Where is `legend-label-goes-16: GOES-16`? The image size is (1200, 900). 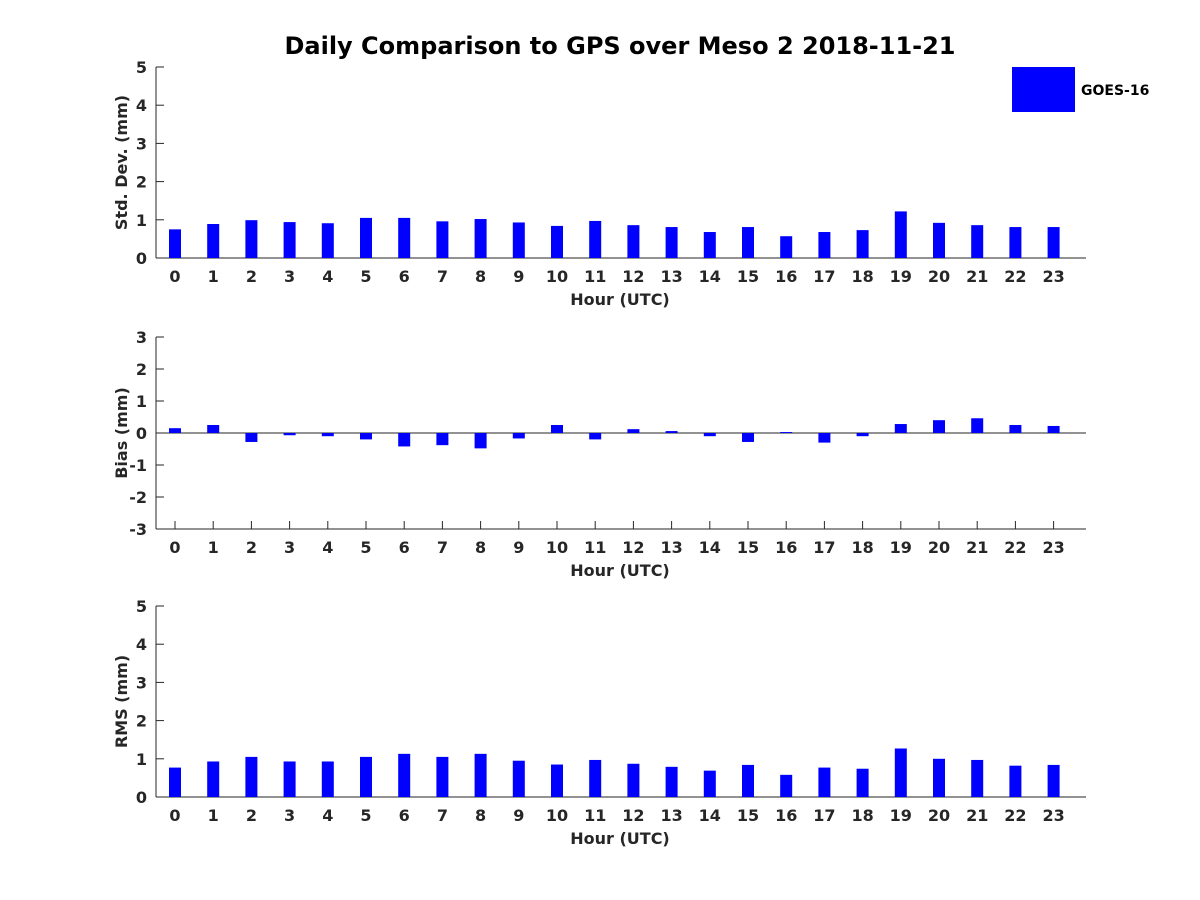
legend-label-goes-16: GOES-16 is located at coordinates (1115, 91).